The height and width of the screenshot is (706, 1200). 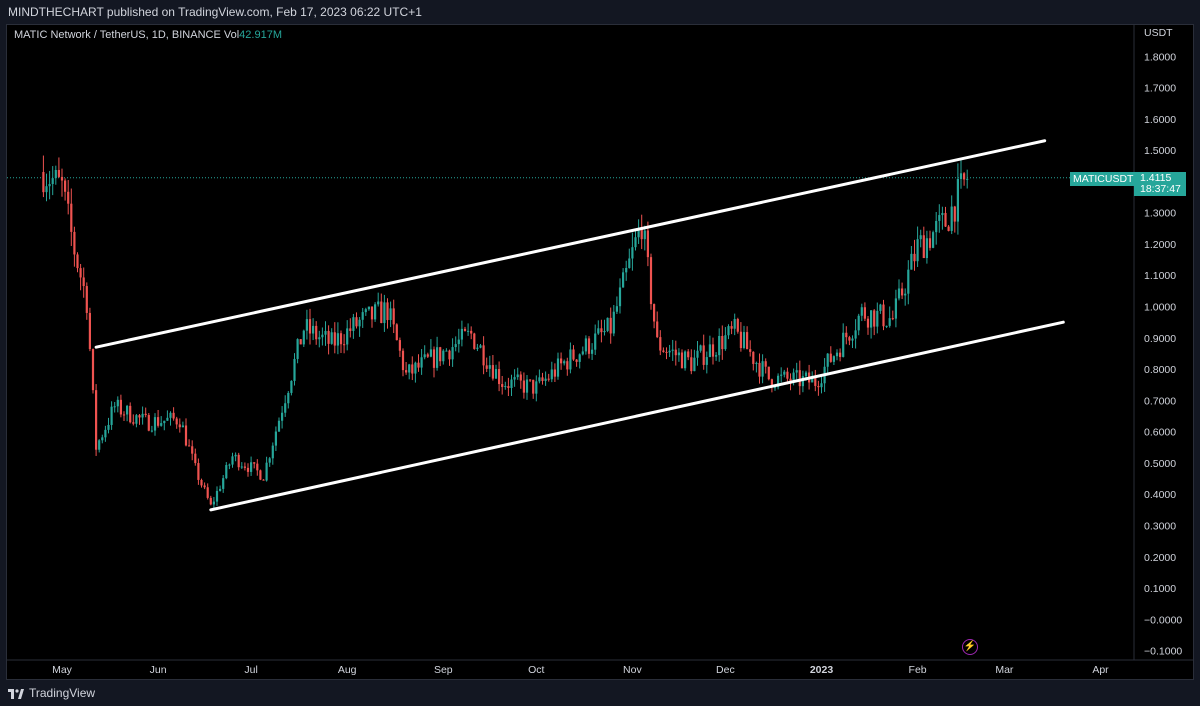 What do you see at coordinates (1160, 464) in the screenshot?
I see `price-tick-label: 0.5000` at bounding box center [1160, 464].